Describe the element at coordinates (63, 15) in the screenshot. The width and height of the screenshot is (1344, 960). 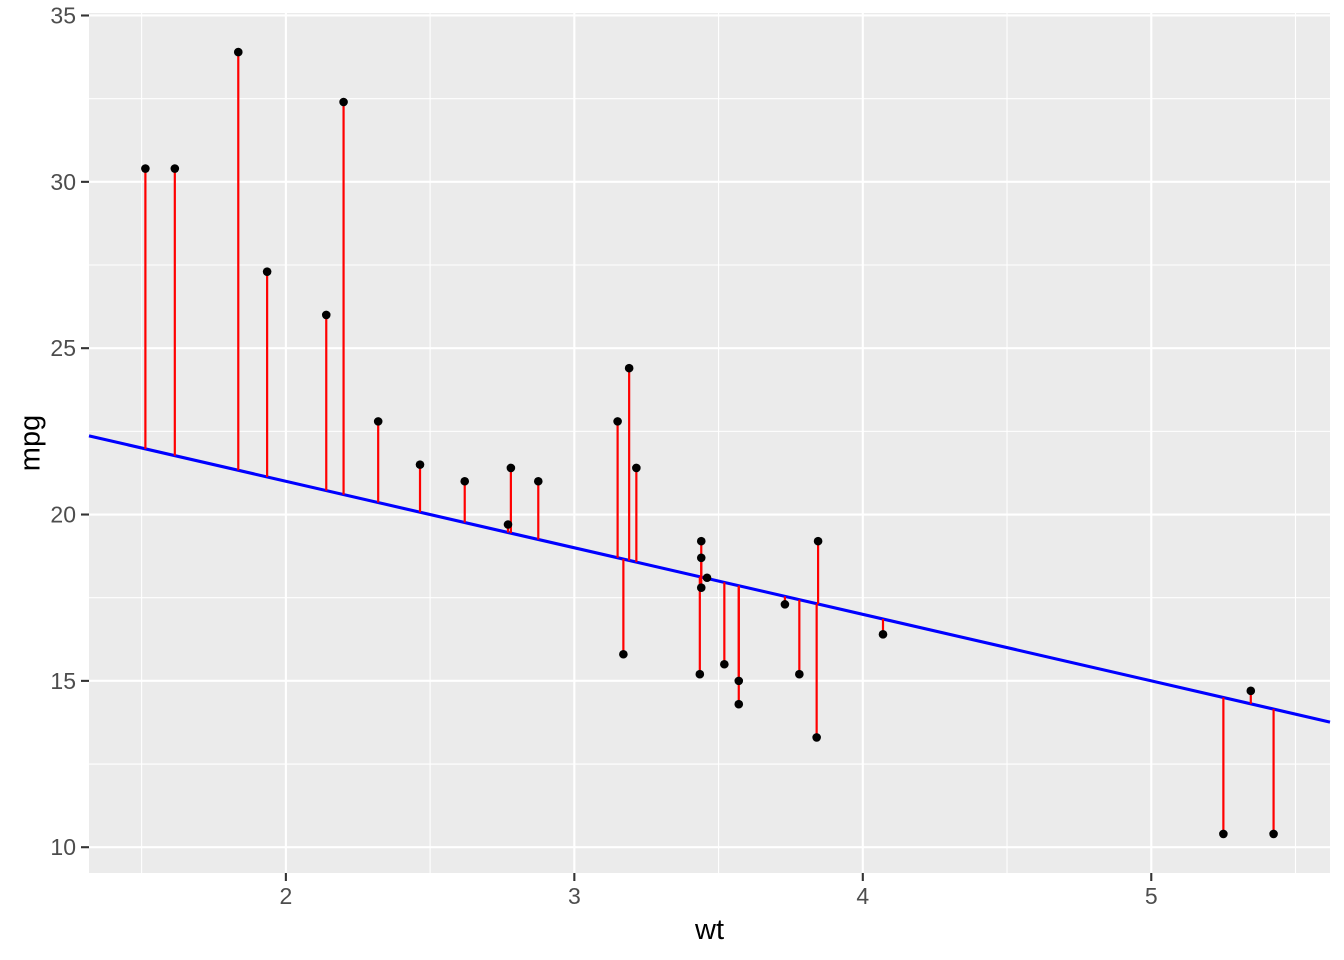
I see `y-tick-label: 35` at that location.